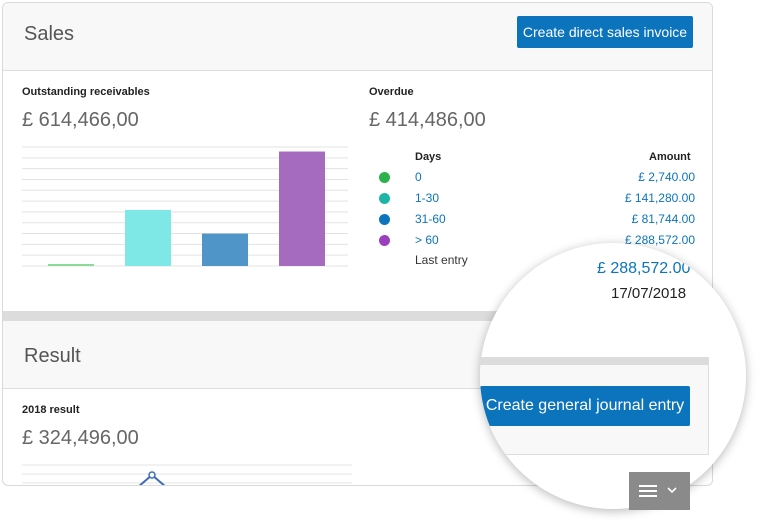 This screenshot has width=760, height=520. What do you see at coordinates (672, 490) in the screenshot?
I see `chevron-down-icon` at bounding box center [672, 490].